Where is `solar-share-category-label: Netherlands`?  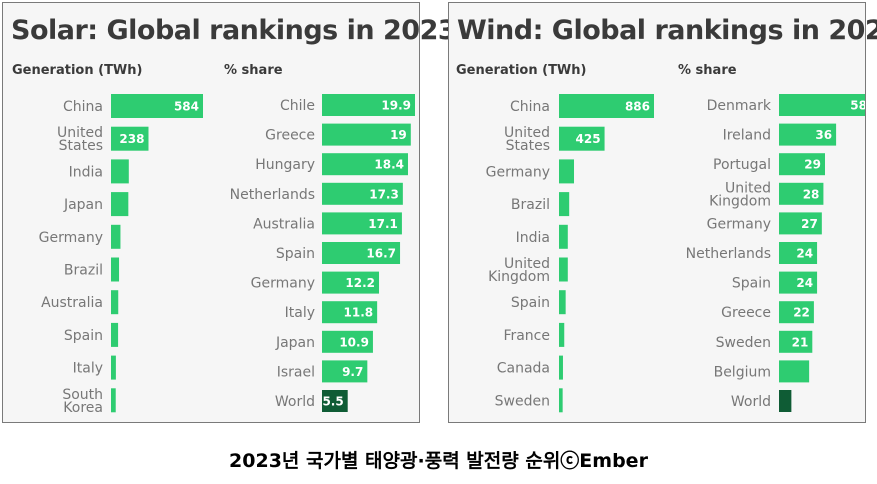 solar-share-category-label: Netherlands is located at coordinates (272, 195).